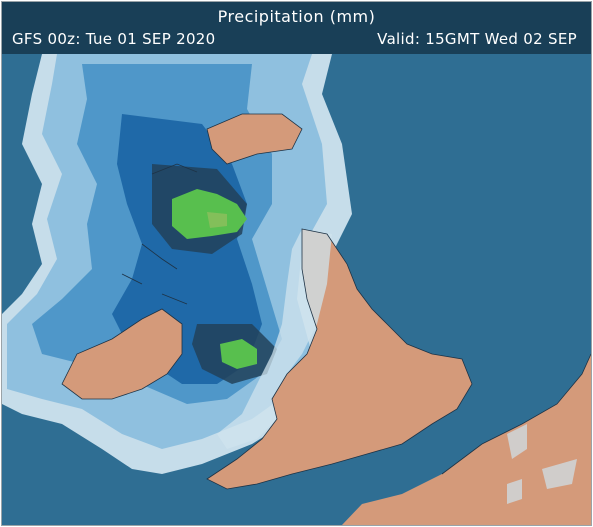  Describe the element at coordinates (122, 354) in the screenshot. I see `land-ireland` at that location.